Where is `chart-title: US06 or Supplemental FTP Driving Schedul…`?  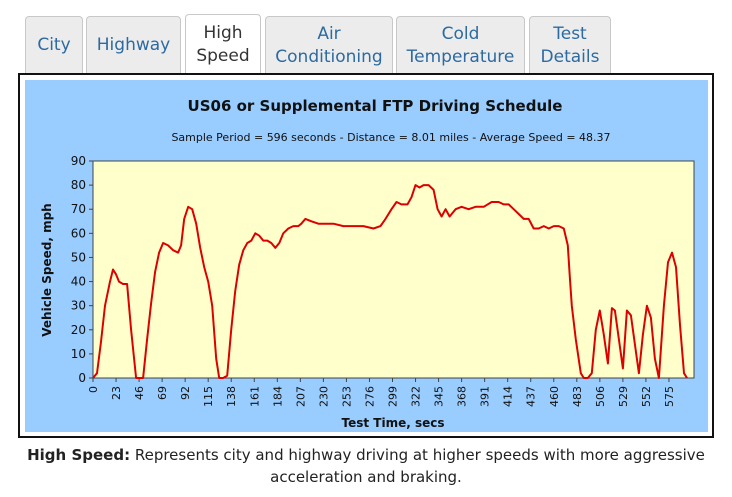 chart-title: US06 or Supplemental FTP Driving Schedul… is located at coordinates (375, 106).